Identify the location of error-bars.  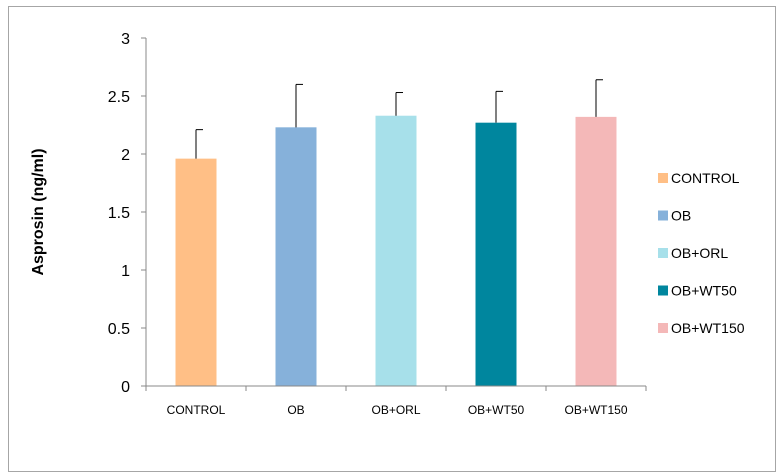
(399, 119).